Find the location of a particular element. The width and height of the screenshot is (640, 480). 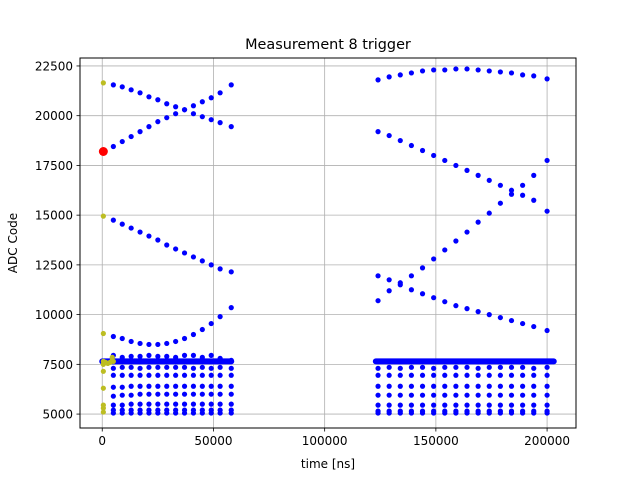

x-tick-label: 150000 is located at coordinates (436, 441).